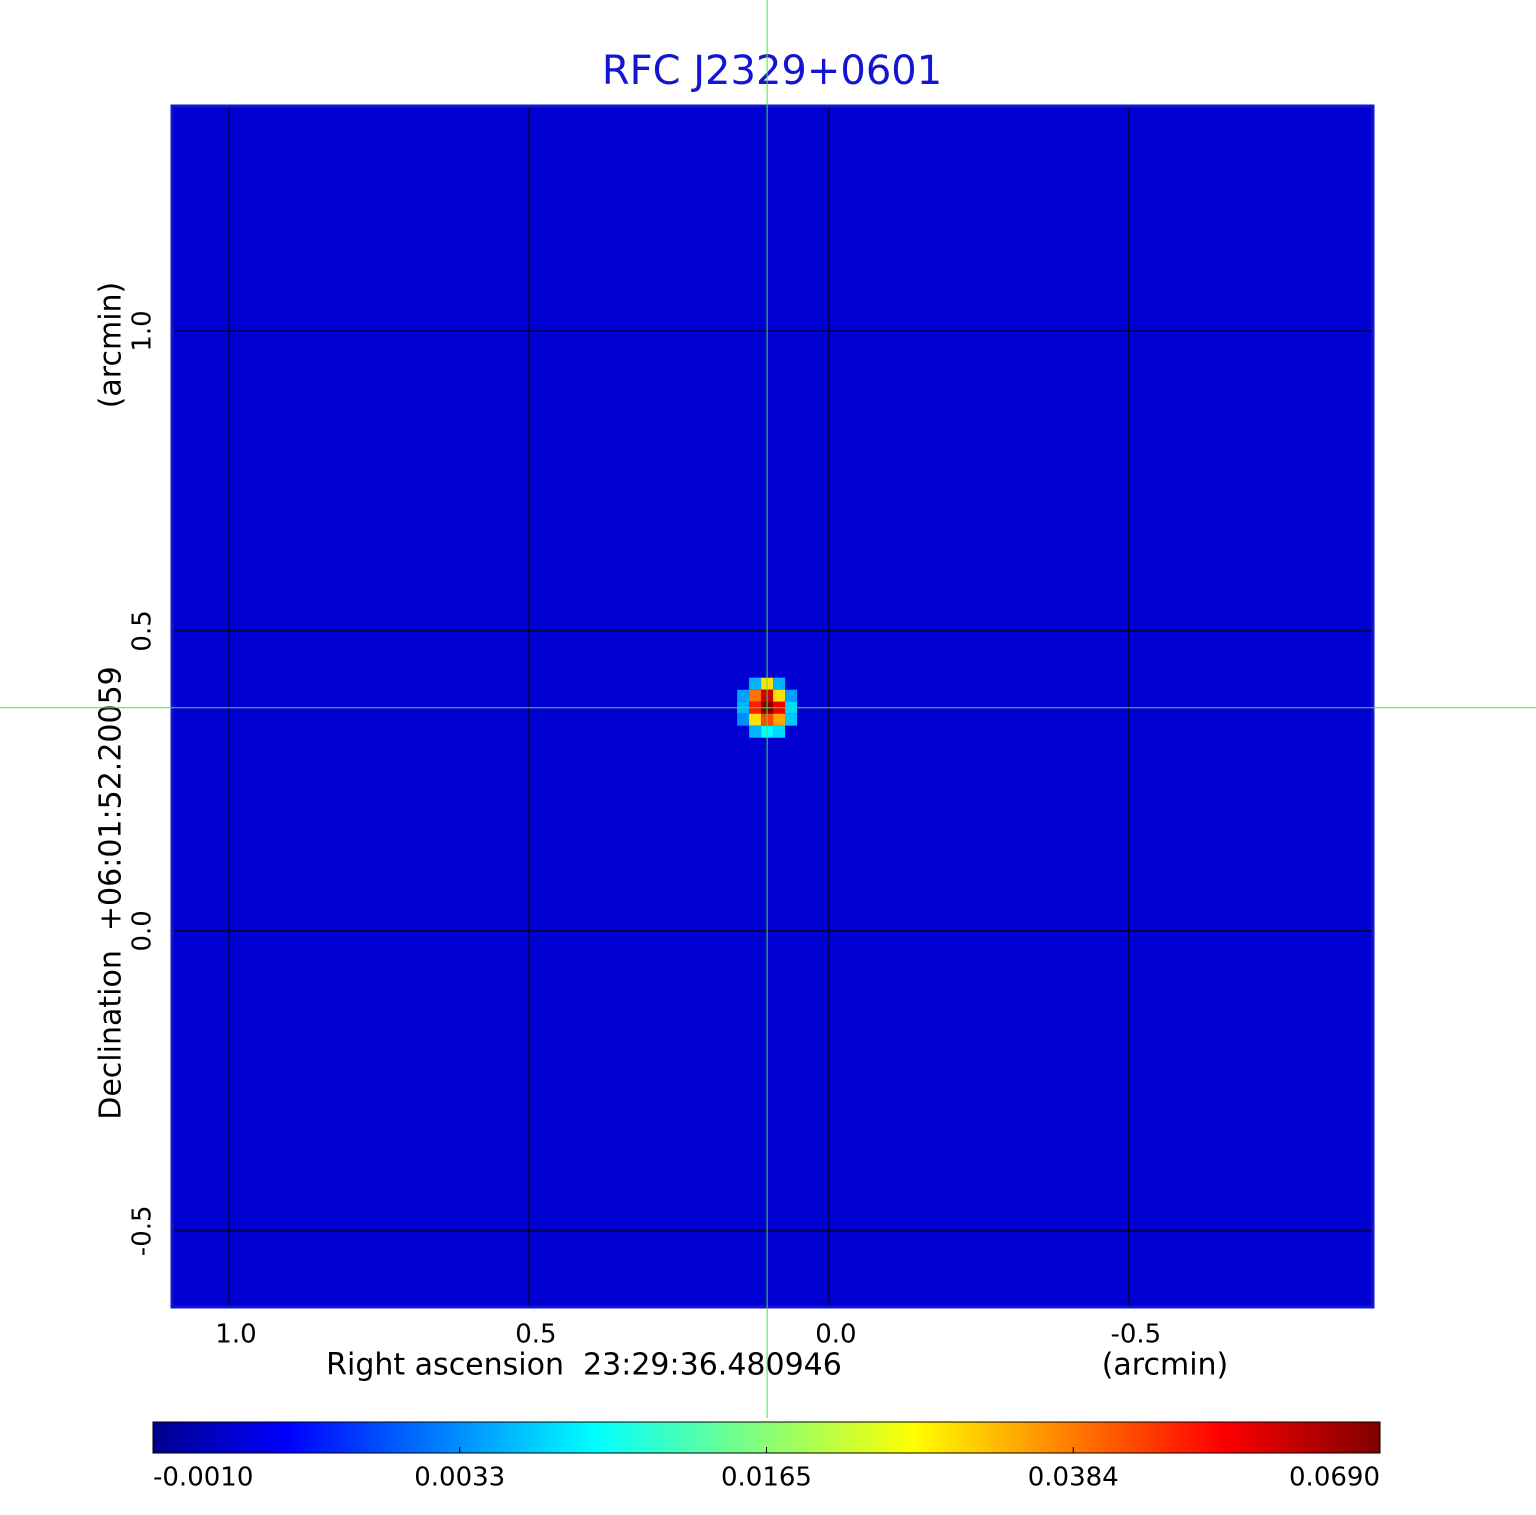 The image size is (1536, 1515). Describe the element at coordinates (766, 1478) in the screenshot. I see `colorbar-tick-label: 0.0165` at that location.